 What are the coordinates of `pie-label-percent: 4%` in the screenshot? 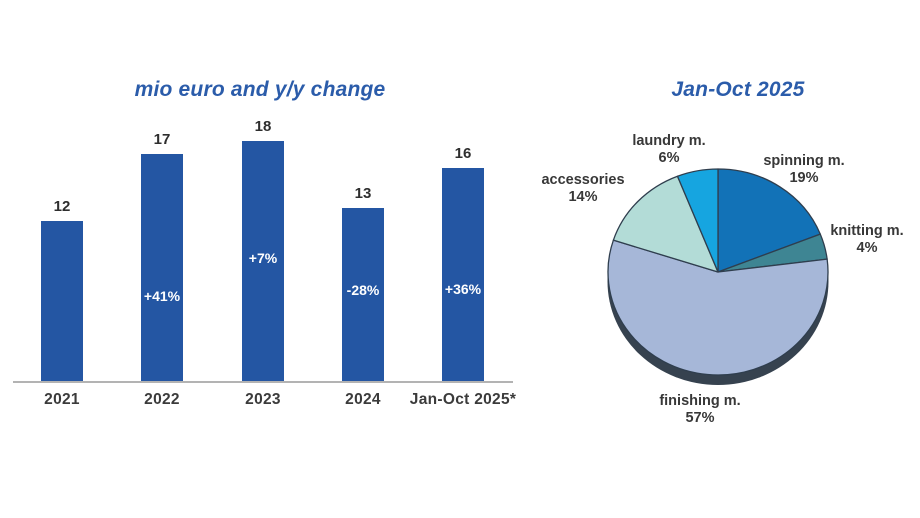 It's located at (867, 248).